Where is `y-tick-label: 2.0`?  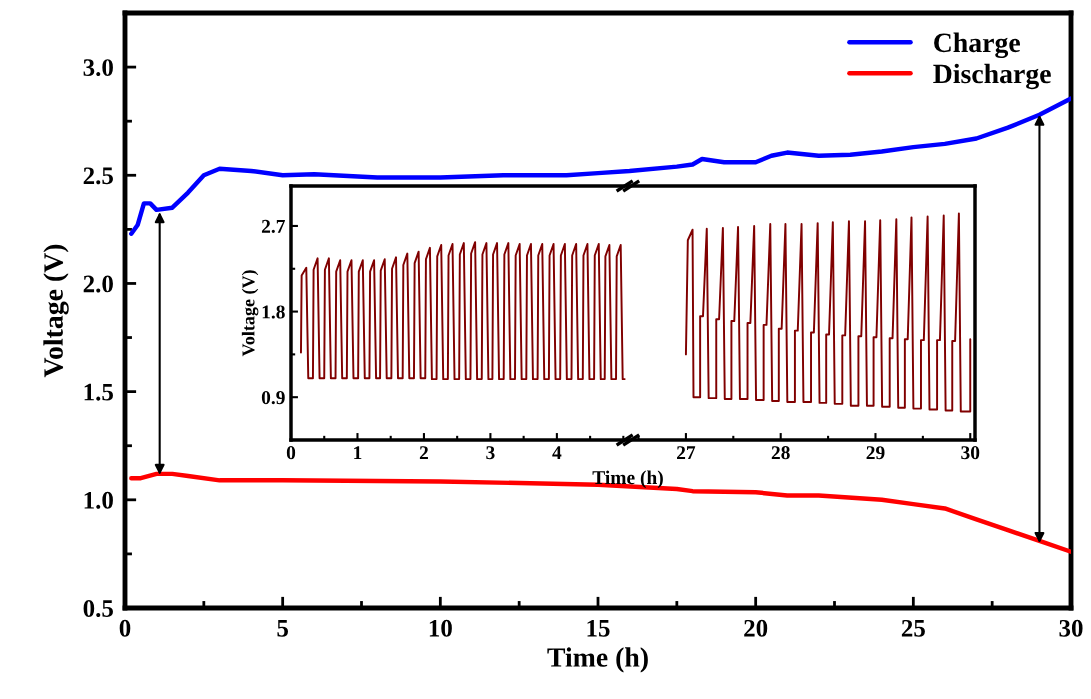
y-tick-label: 2.0 is located at coordinates (98, 284).